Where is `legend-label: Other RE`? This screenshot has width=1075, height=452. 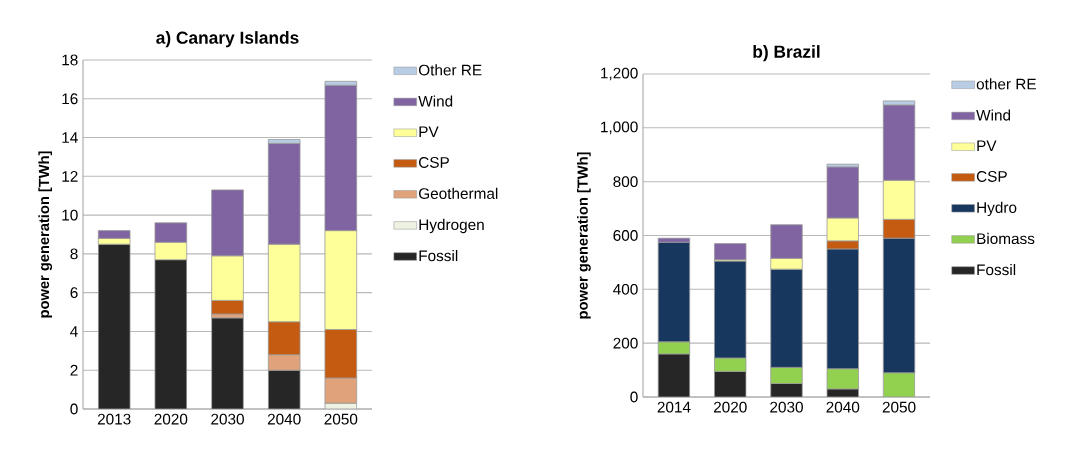 legend-label: Other RE is located at coordinates (450, 70).